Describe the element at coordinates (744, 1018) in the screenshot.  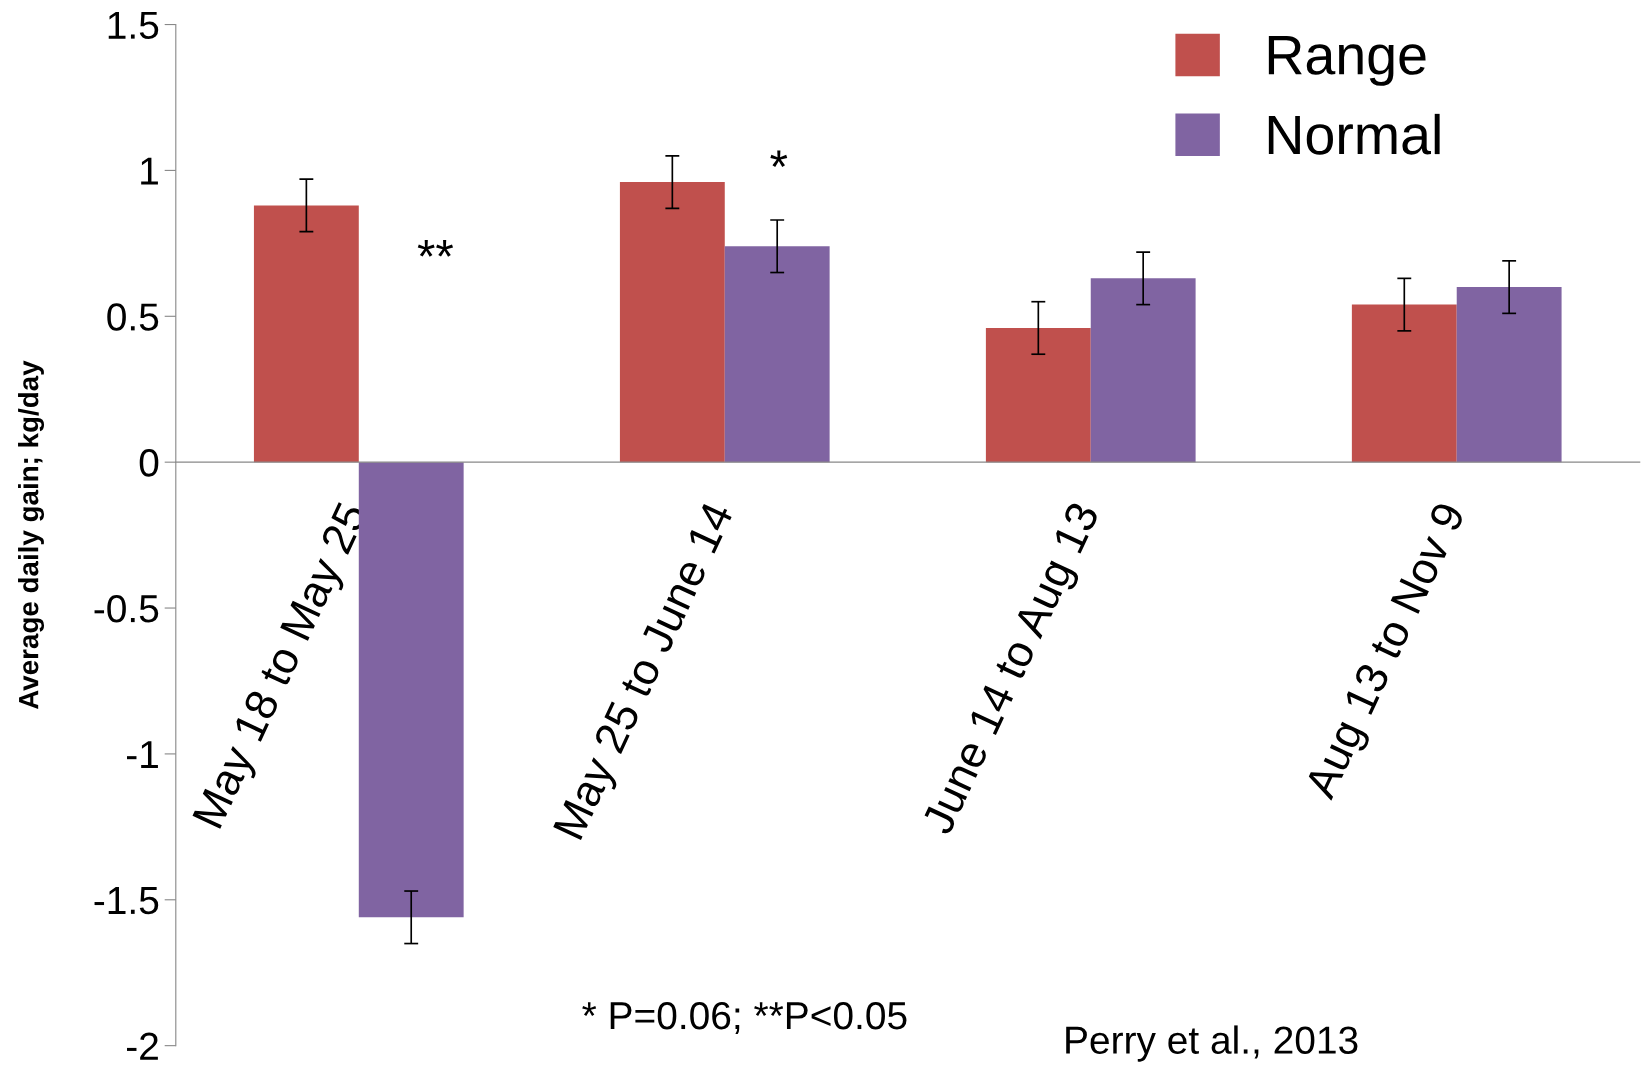
I see `annotation: * P=0.06; **P<0.05` at that location.